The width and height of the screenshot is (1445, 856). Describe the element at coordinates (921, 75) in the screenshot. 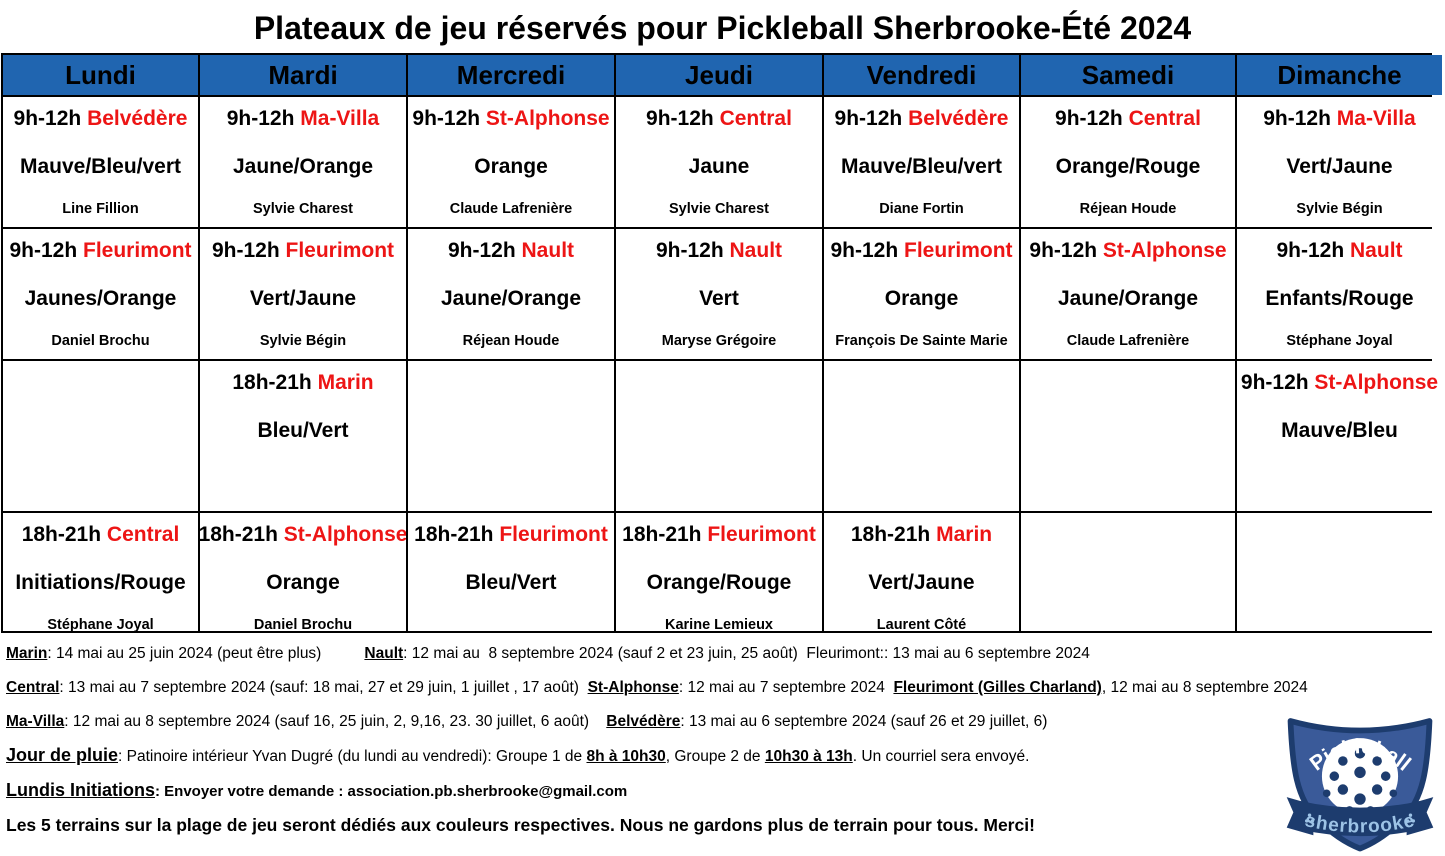

I see `day-header-vendredi: Vendredi` at that location.